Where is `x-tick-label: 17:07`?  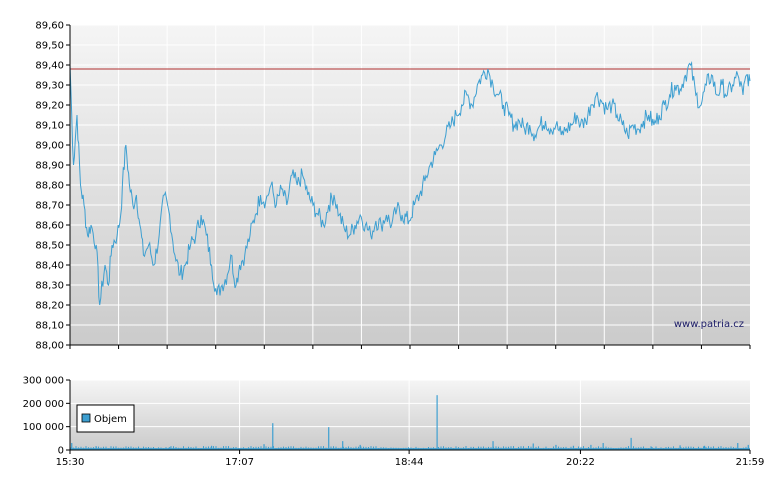 x-tick-label: 17:07 is located at coordinates (239, 462).